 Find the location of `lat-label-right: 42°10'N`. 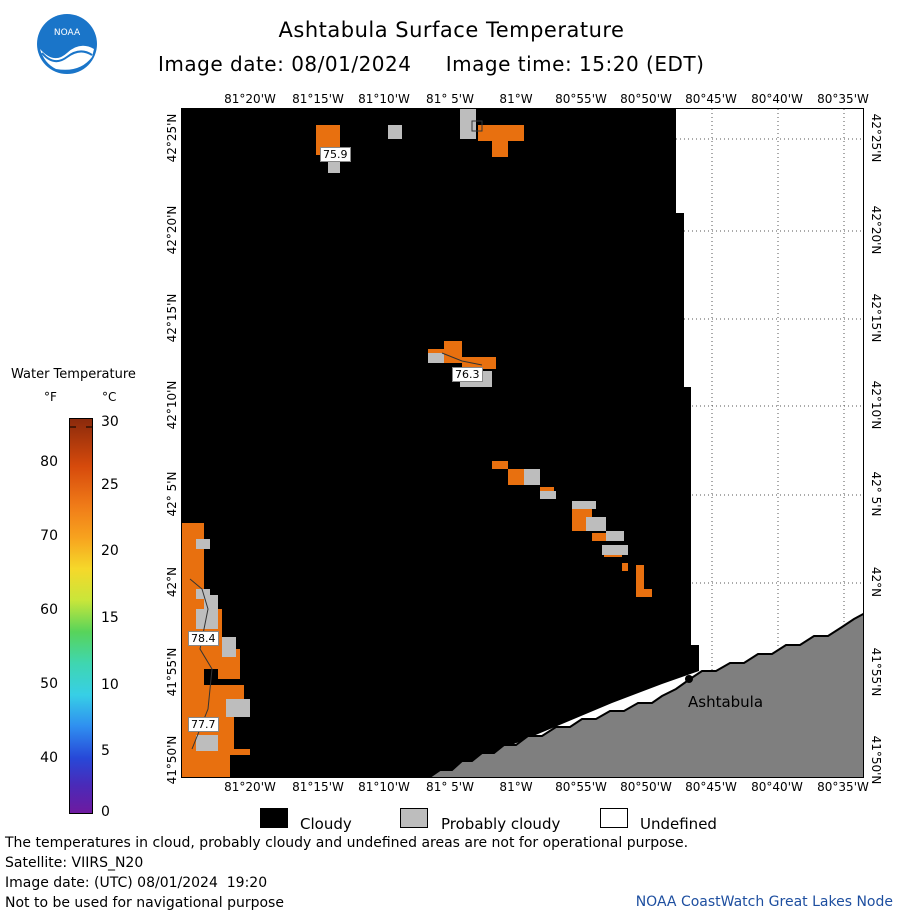

lat-label-right: 42°10'N is located at coordinates (876, 405).